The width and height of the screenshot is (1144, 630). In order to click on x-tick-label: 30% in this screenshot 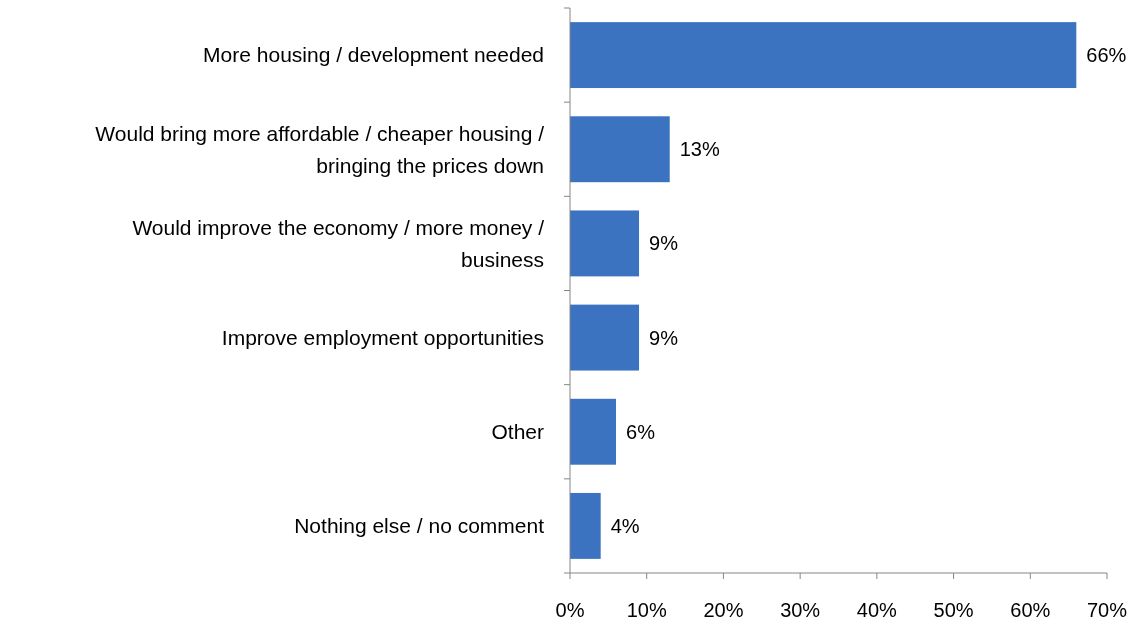, I will do `click(800, 610)`.